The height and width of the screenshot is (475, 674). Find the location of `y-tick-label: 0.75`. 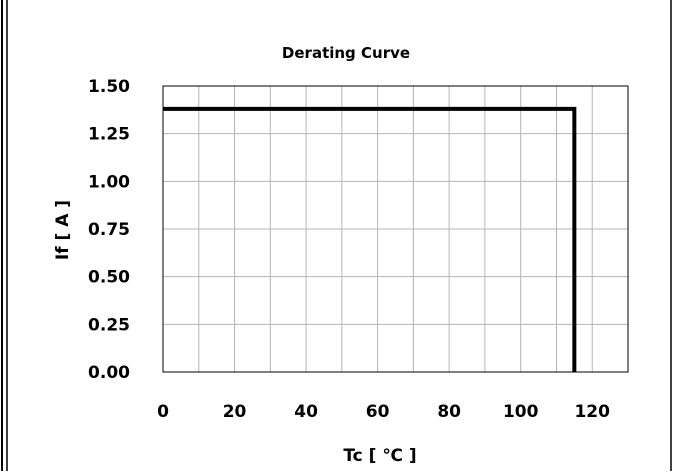

y-tick-label: 0.75 is located at coordinates (109, 230).